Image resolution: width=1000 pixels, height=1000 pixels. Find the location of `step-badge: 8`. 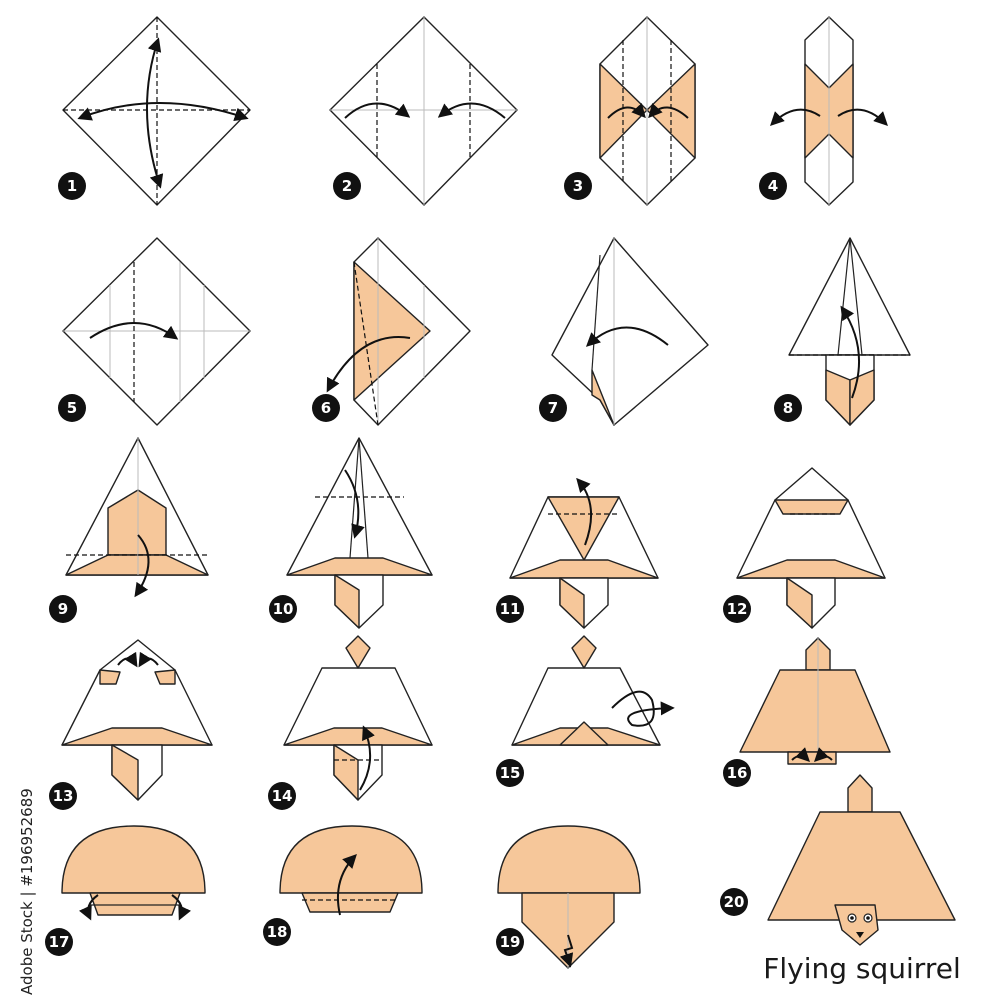

step-badge: 8 is located at coordinates (788, 408).